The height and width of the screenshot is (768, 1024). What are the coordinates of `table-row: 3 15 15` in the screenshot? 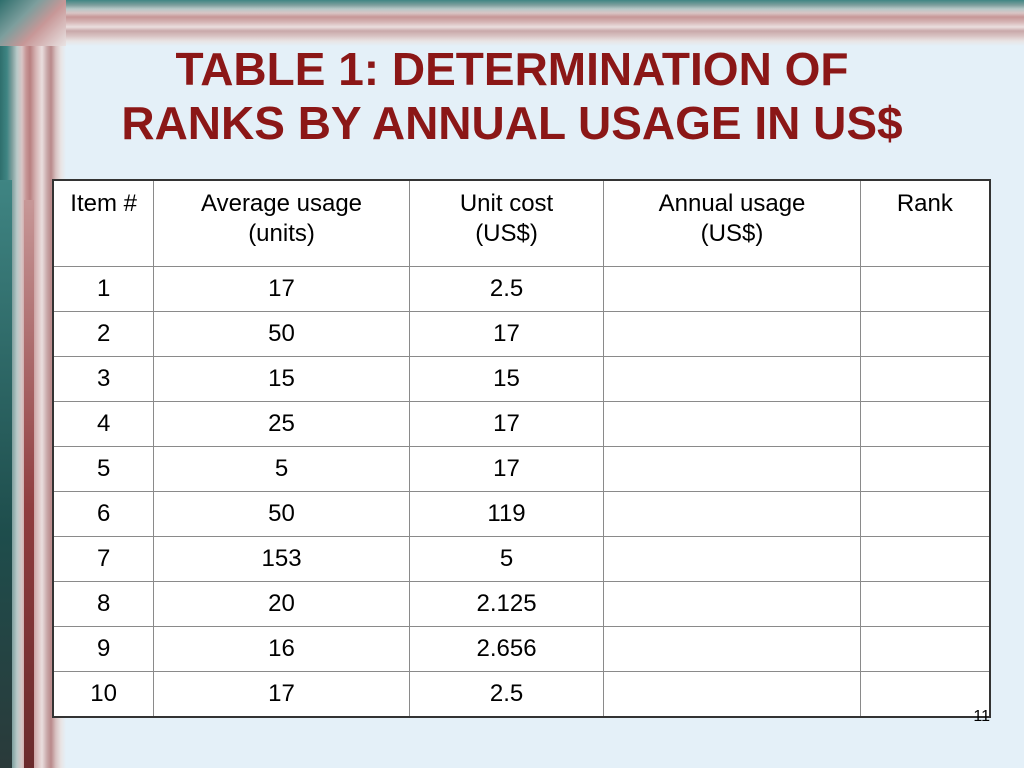 It's located at (521, 379).